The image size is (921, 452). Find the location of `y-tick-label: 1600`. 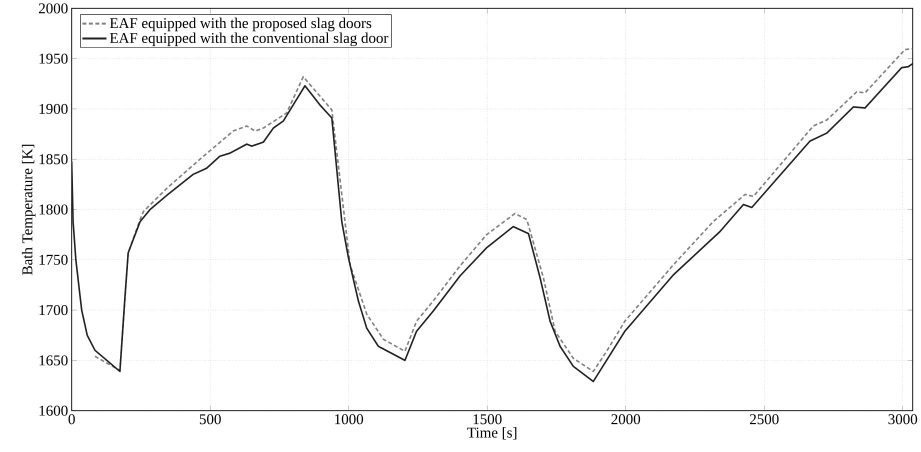

y-tick-label: 1600 is located at coordinates (54, 410).